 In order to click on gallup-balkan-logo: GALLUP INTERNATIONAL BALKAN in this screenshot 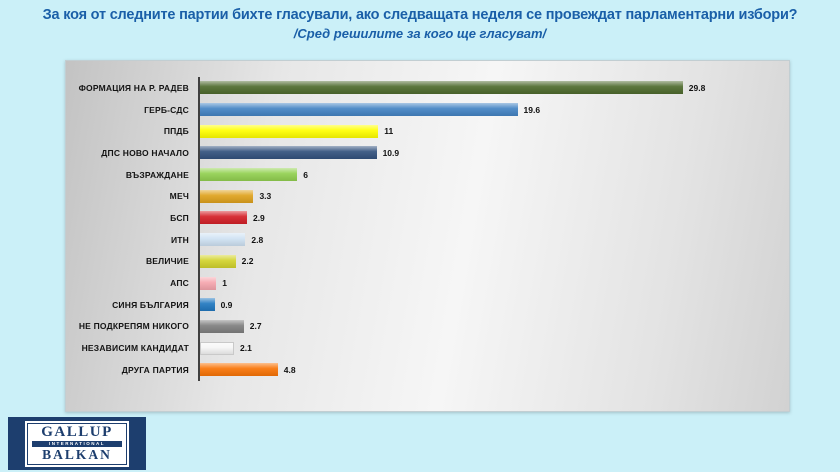, I will do `click(77, 443)`.